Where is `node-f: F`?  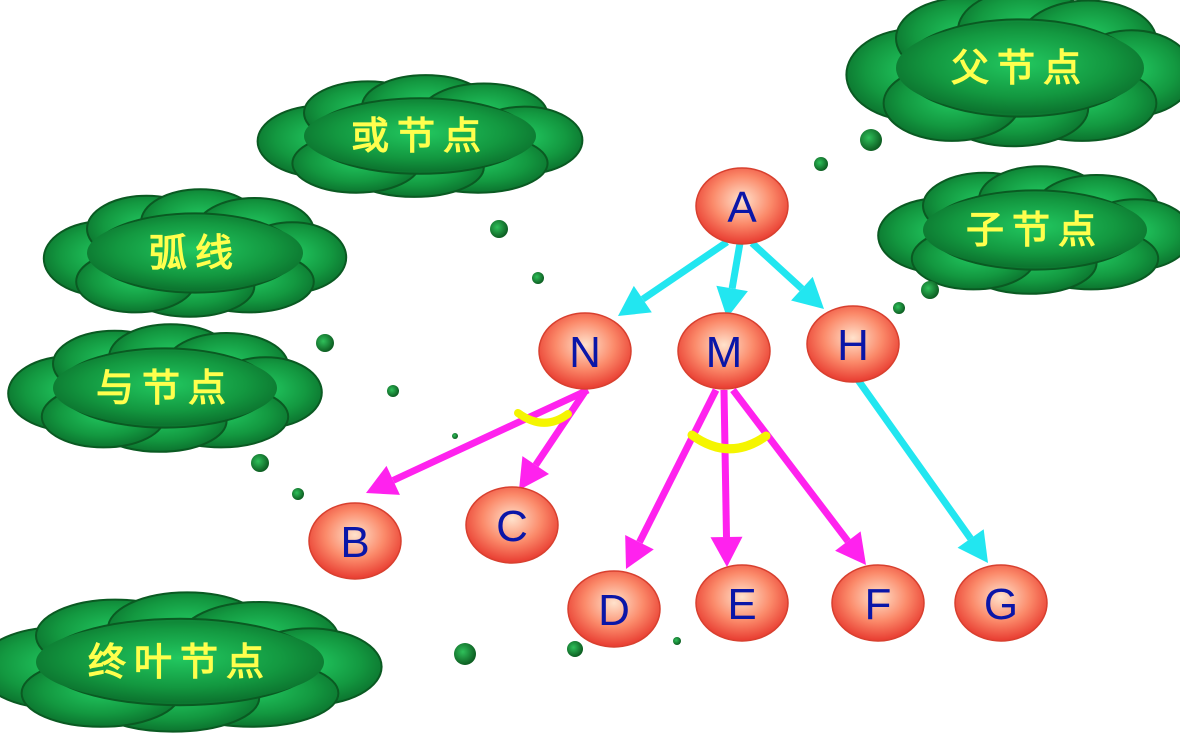
node-f: F is located at coordinates (878, 603).